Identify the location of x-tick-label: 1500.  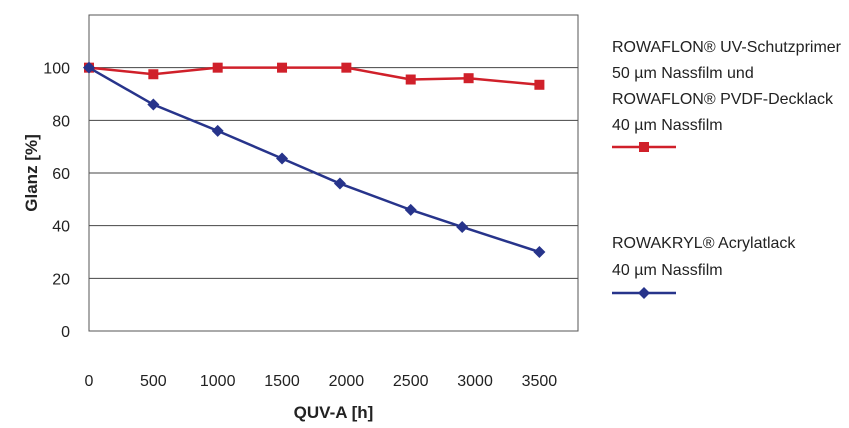
(282, 381).